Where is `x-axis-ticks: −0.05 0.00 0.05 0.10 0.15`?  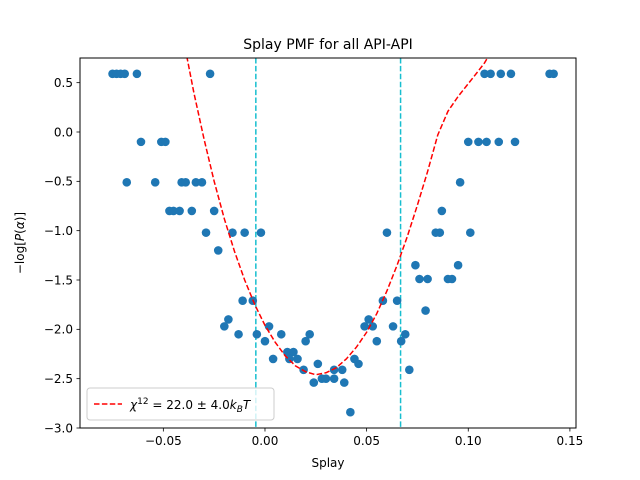 x-axis-ticks: −0.05 0.00 0.05 0.10 0.15 is located at coordinates (364, 438).